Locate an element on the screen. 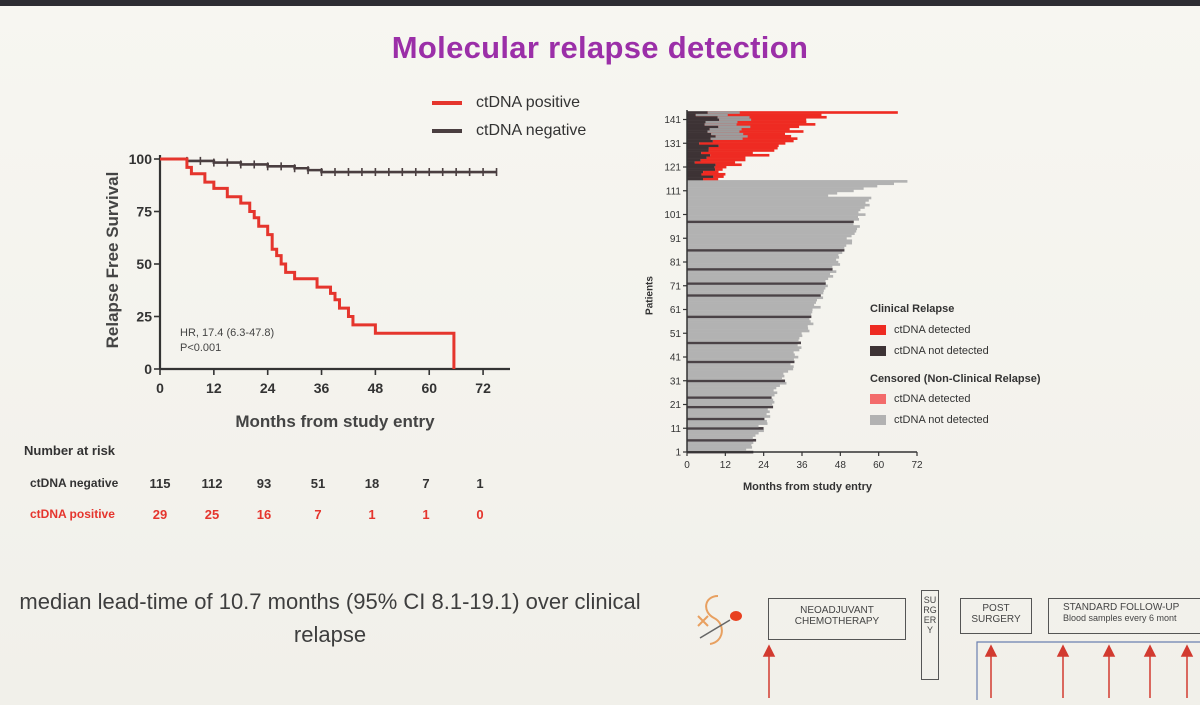 The width and height of the screenshot is (1200, 705). timeline-post-surgery-label: POST SURGERY is located at coordinates (996, 614).